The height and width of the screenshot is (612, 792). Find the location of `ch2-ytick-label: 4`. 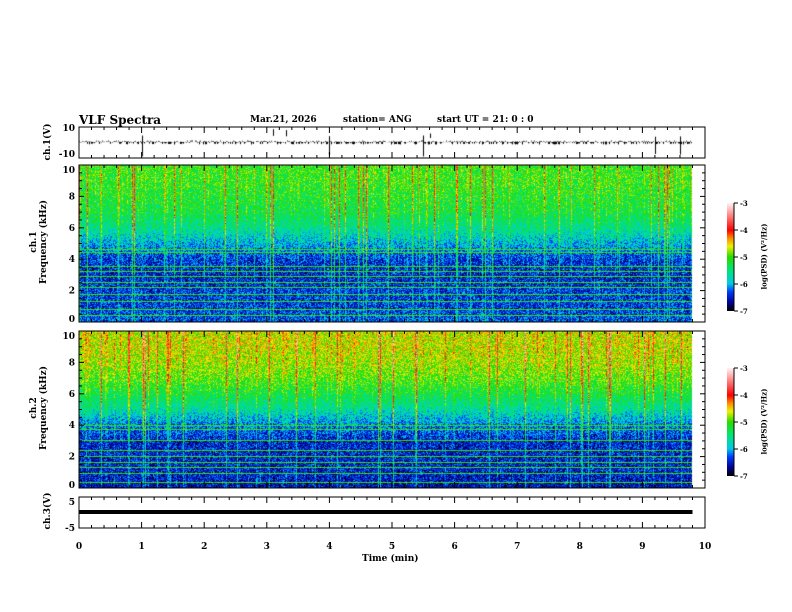

ch2-ytick-label: 4 is located at coordinates (72, 426).